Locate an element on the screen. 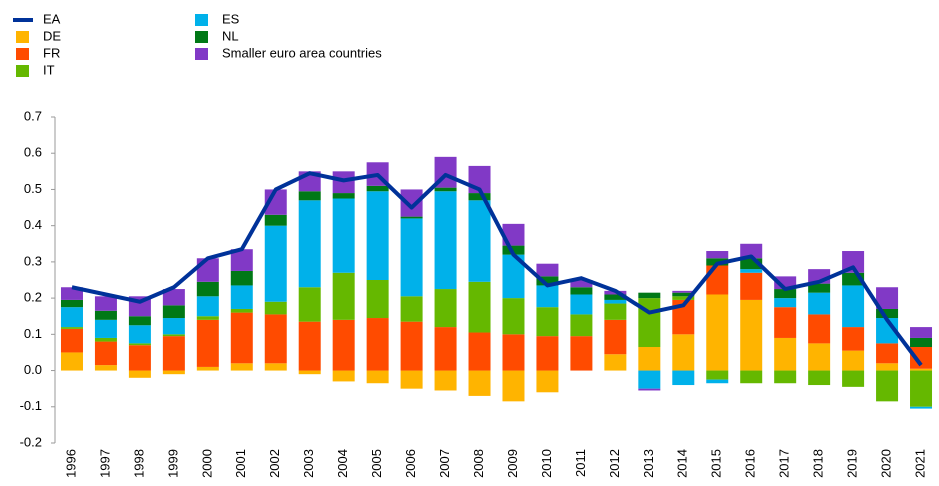 Image resolution: width=939 pixels, height=486 pixels. x-tick-label: 2009 is located at coordinates (512, 463).